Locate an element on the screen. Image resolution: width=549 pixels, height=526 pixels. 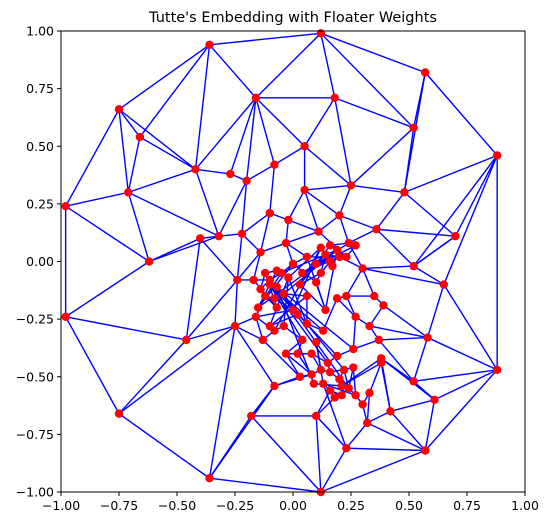
x-tick-label: 0.75 is located at coordinates (467, 505).